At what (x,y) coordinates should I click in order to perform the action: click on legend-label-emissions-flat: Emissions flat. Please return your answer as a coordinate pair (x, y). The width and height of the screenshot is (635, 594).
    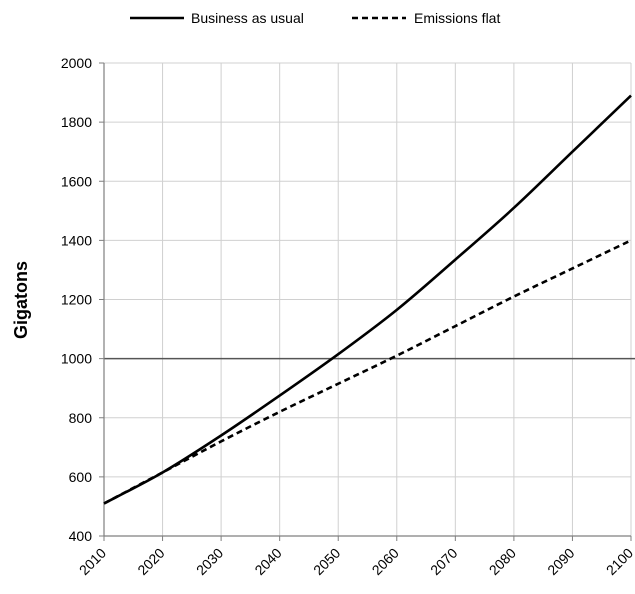
    Looking at the image, I should click on (457, 18).